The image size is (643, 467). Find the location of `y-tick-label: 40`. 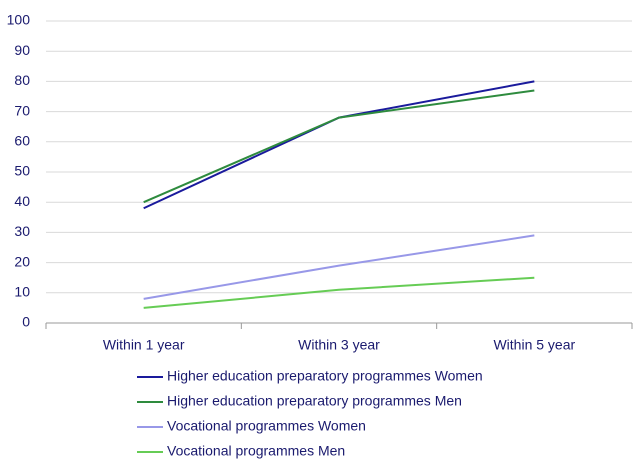

y-tick-label: 40 is located at coordinates (22, 201).